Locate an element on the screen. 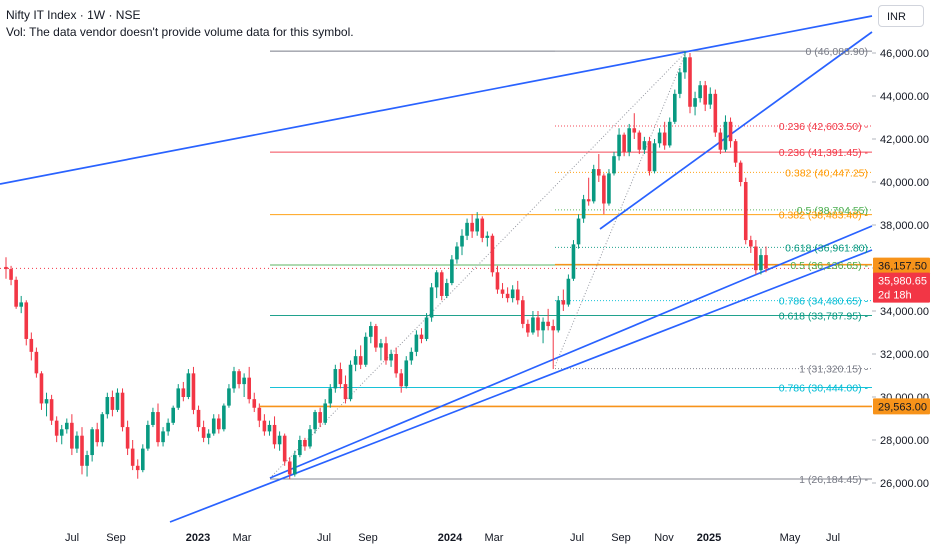  fib-level-label: 0.382 (38,483.40) - is located at coordinates (824, 216).